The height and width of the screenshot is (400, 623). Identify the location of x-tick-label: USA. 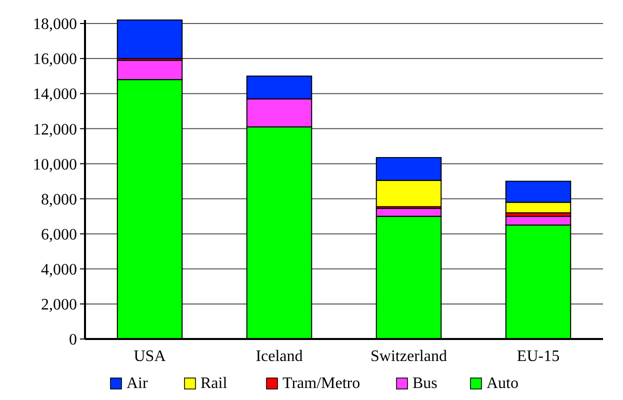
(150, 356).